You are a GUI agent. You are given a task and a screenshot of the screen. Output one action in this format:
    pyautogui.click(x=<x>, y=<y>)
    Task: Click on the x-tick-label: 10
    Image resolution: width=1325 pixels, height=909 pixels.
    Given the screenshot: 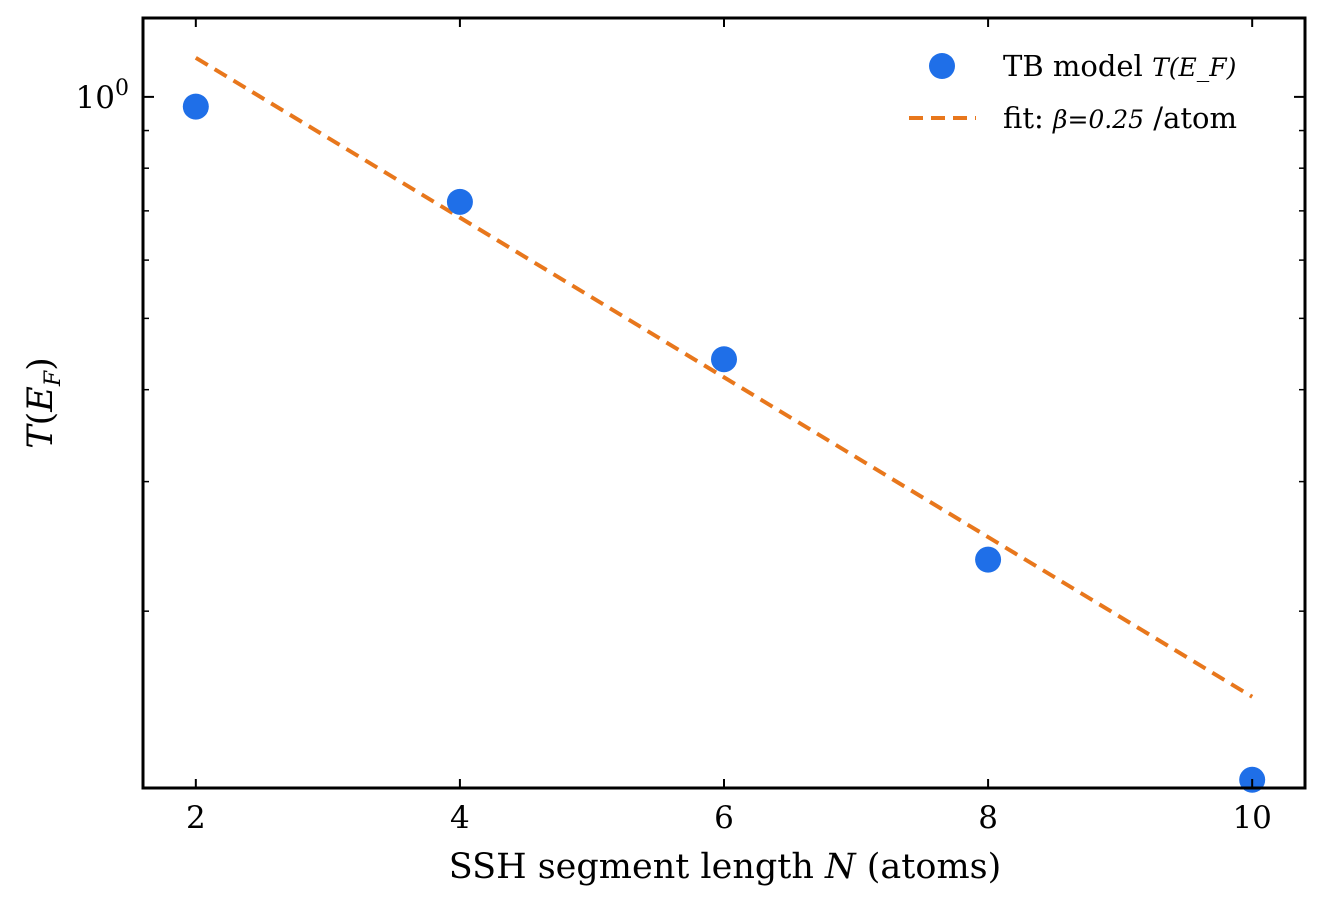 What is the action you would take?
    pyautogui.click(x=1251, y=818)
    